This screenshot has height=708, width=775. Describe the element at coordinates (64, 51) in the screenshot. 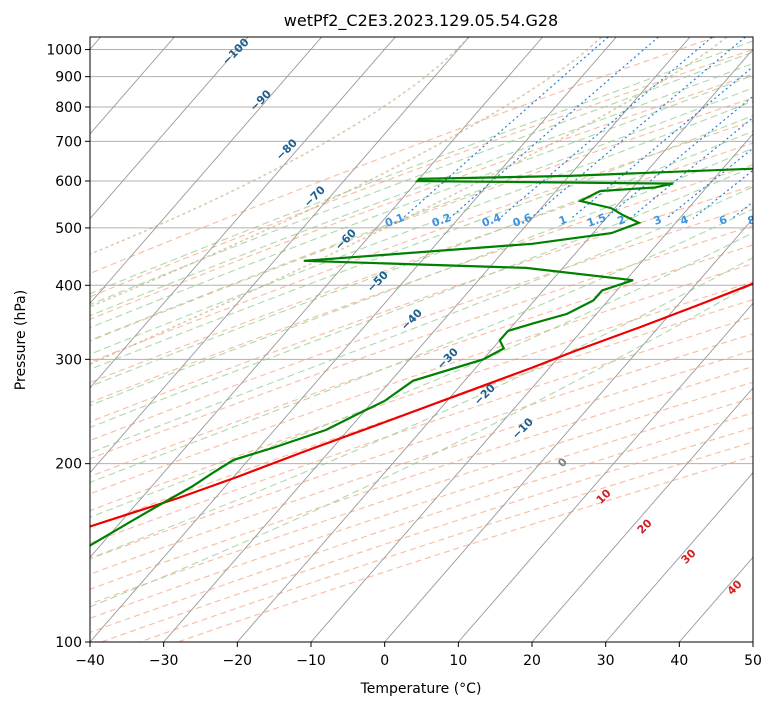

I see `y-tick-label: 1000` at that location.